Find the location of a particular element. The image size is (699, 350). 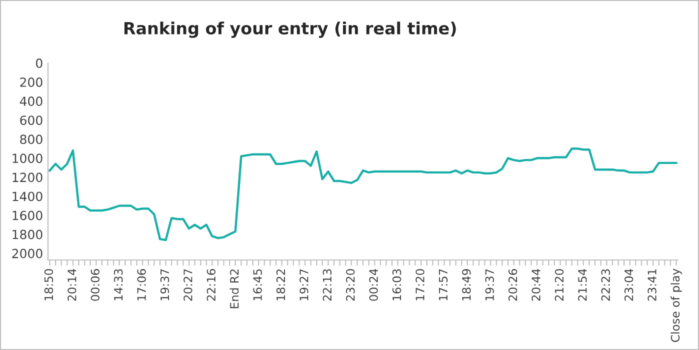

x-tick-label: 16:45 is located at coordinates (257, 284).